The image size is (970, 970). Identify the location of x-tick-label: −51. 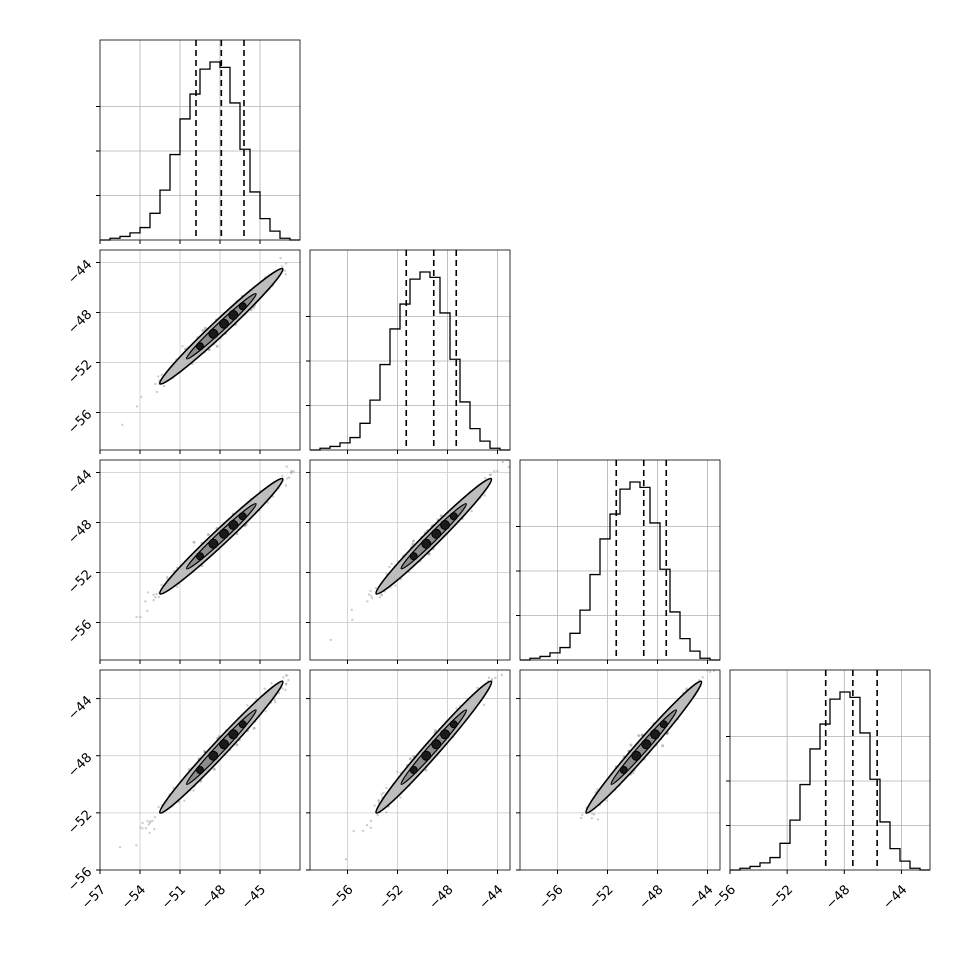
(174, 897).